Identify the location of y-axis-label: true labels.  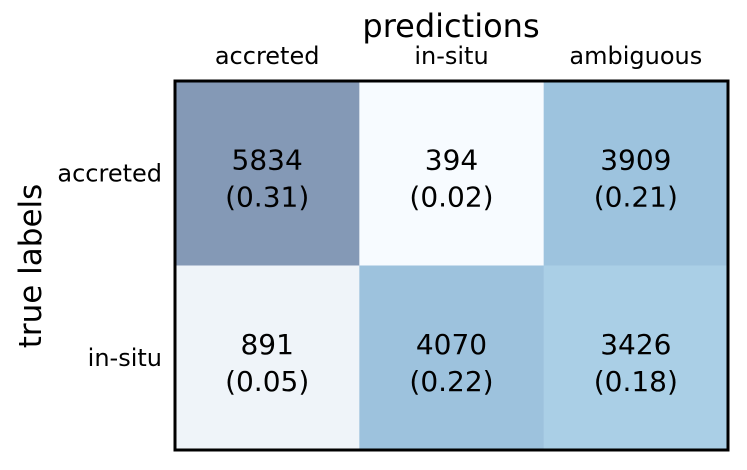
(31, 266).